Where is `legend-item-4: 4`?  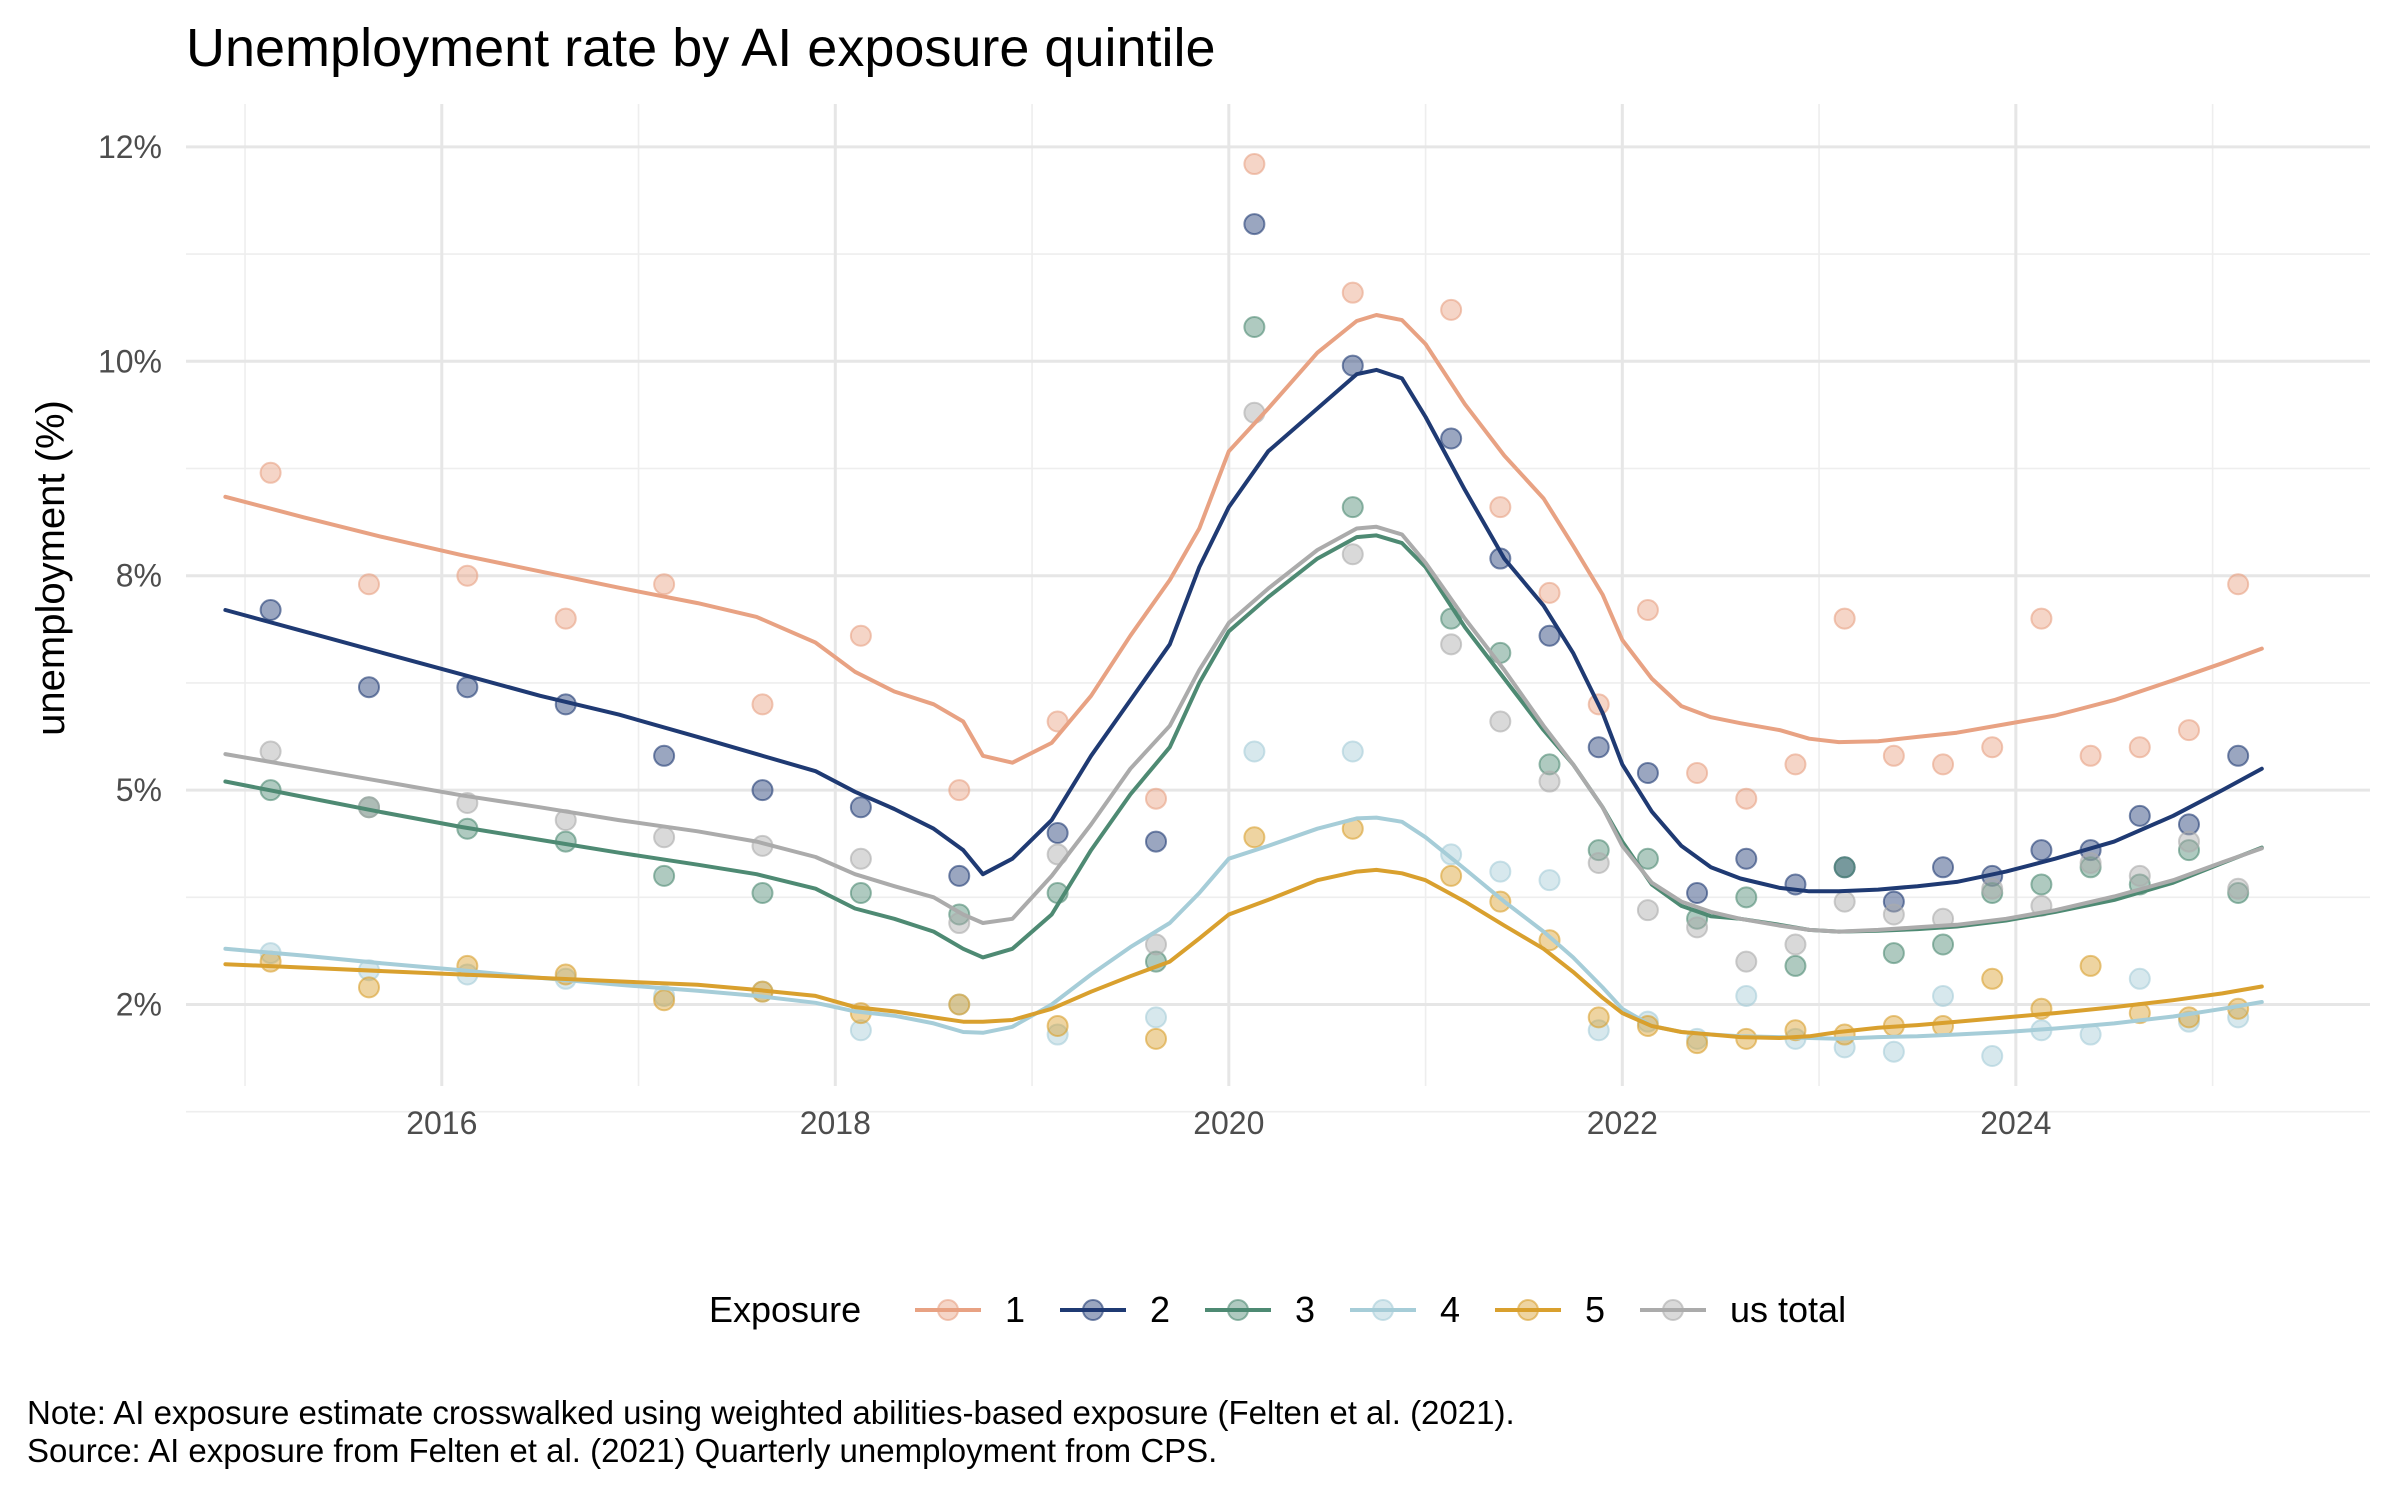 legend-item-4: 4 is located at coordinates (1405, 1309).